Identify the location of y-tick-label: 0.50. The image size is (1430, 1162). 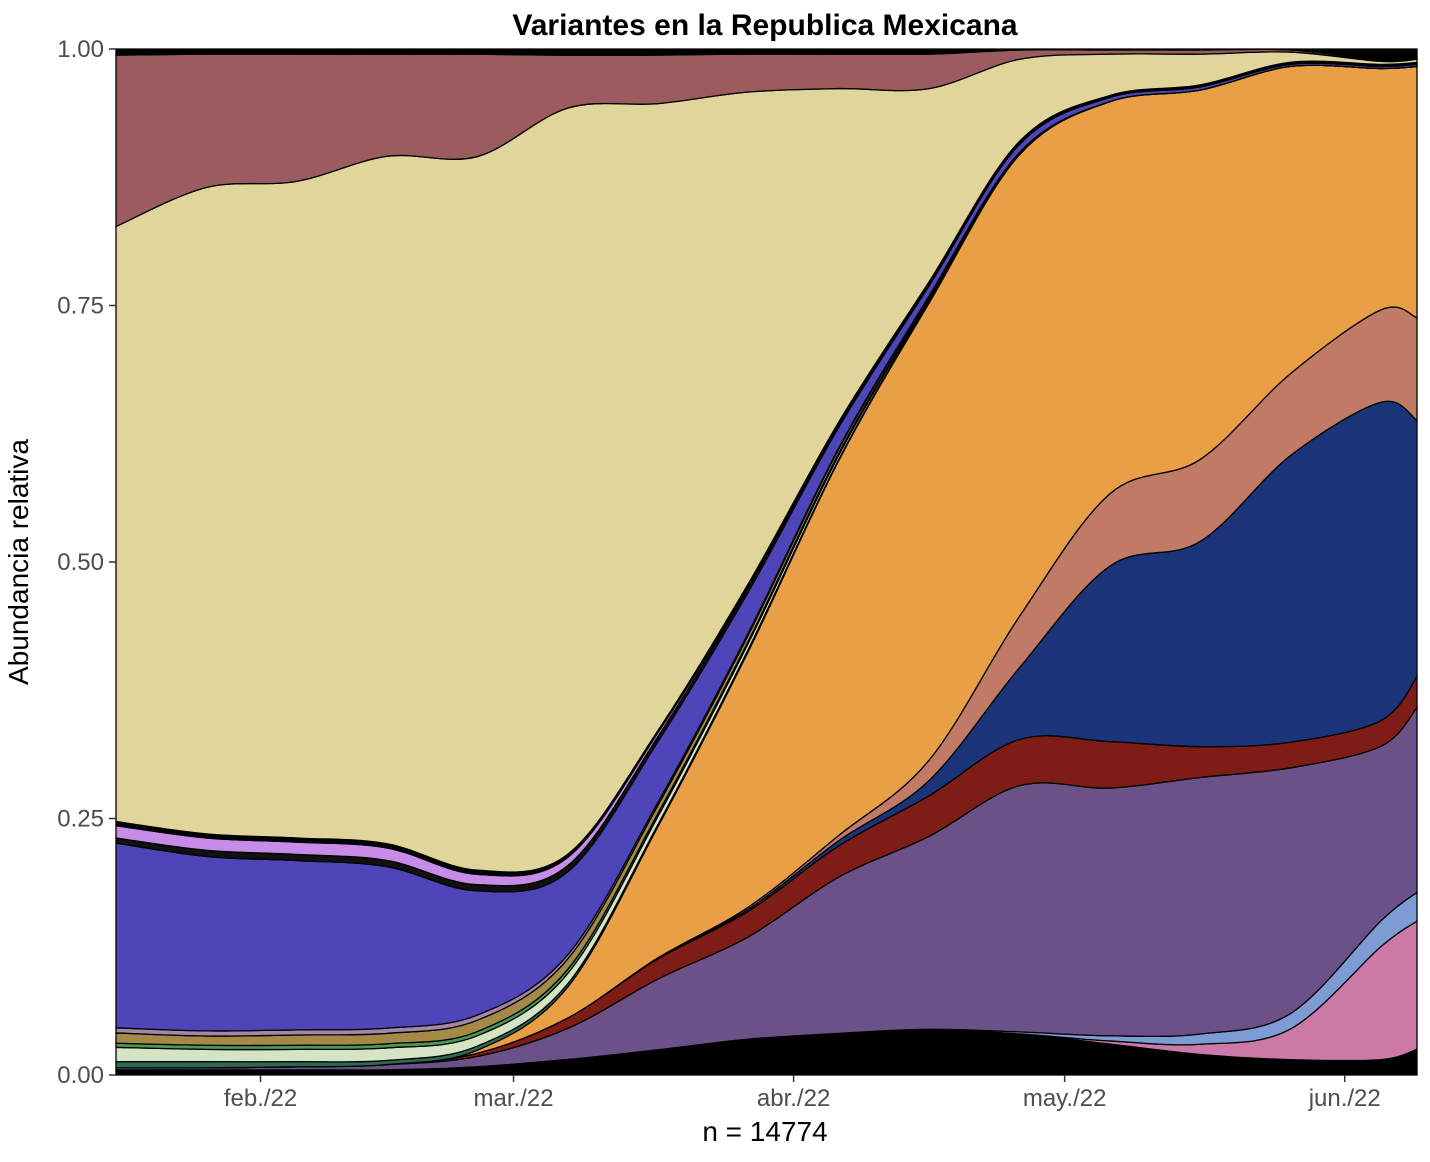
(80, 562).